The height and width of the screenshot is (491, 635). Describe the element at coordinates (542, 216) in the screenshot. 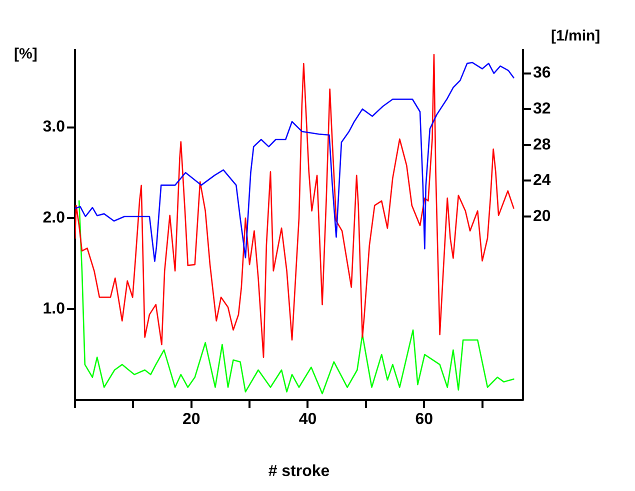

I see `y2-tick-label: 20` at that location.